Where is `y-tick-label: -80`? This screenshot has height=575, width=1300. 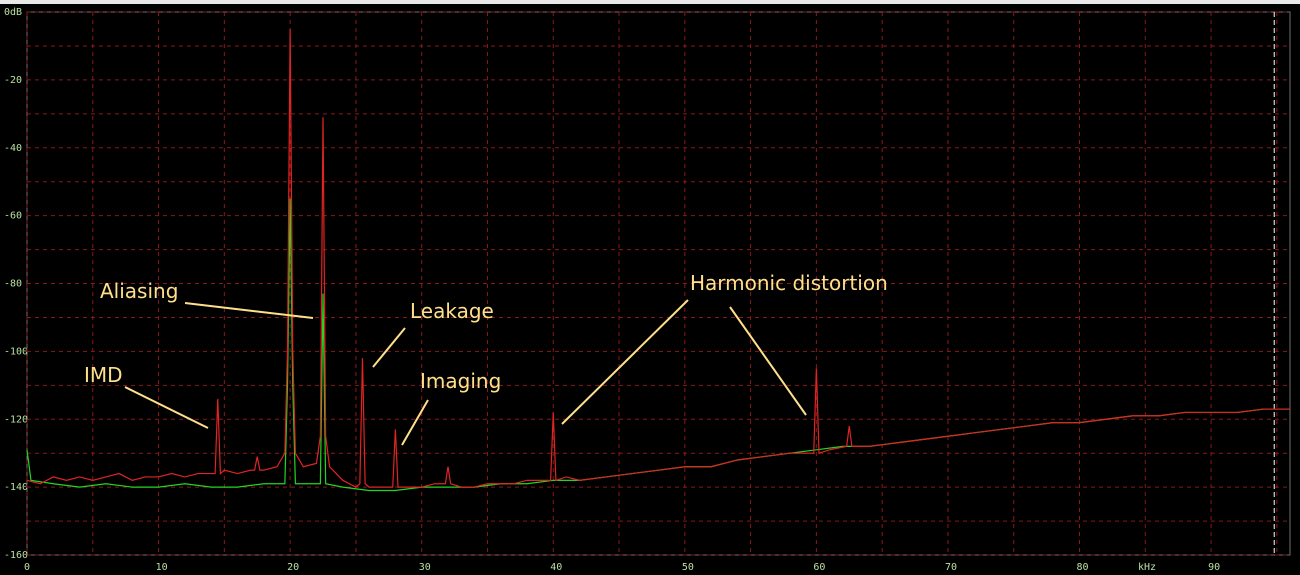 y-tick-label: -80 is located at coordinates (13, 284).